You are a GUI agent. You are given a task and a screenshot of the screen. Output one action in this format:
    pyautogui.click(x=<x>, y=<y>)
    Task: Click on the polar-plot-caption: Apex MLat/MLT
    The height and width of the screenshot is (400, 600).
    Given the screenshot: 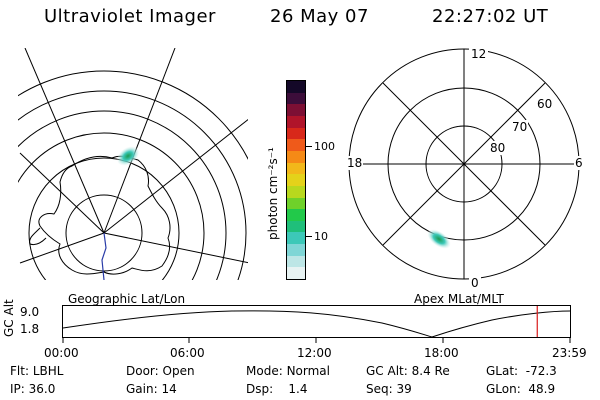 What is the action you would take?
    pyautogui.click(x=459, y=299)
    